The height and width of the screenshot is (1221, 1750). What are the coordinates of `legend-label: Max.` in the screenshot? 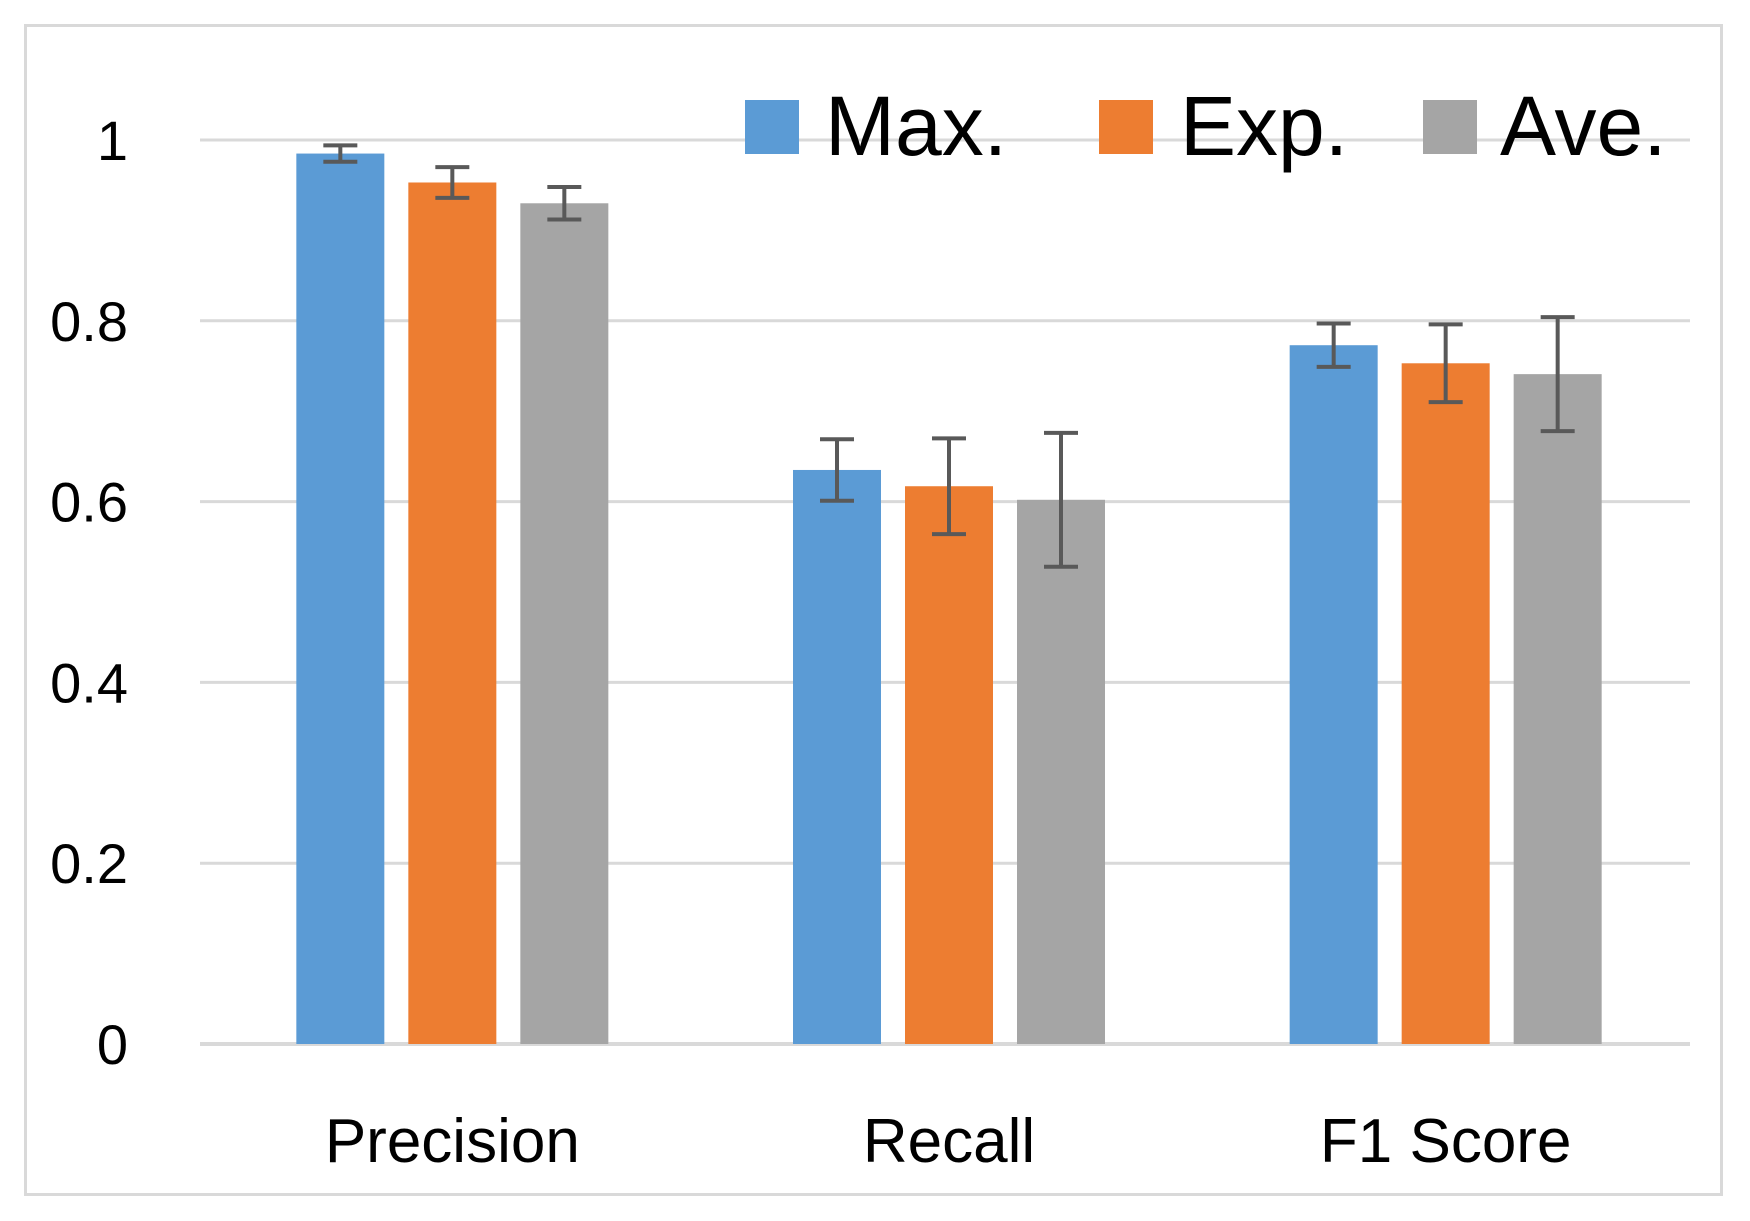 It's located at (916, 126).